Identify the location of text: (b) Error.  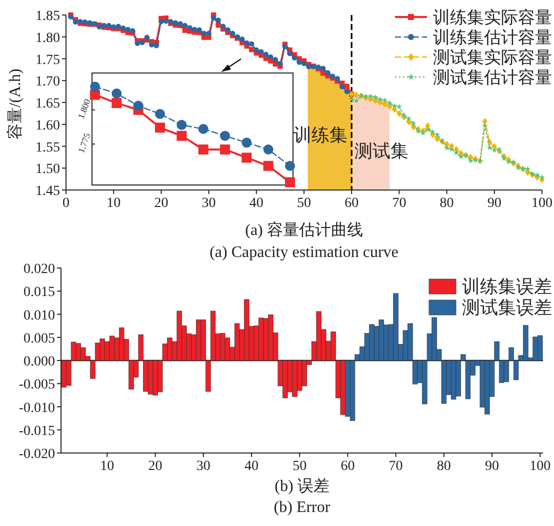
(302, 507).